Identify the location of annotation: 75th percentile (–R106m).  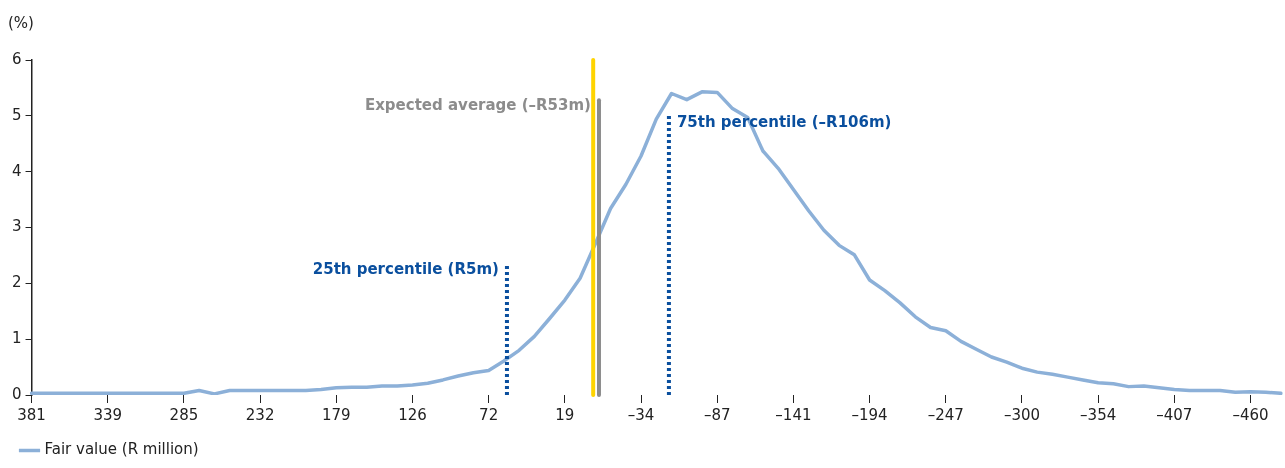
(784, 122).